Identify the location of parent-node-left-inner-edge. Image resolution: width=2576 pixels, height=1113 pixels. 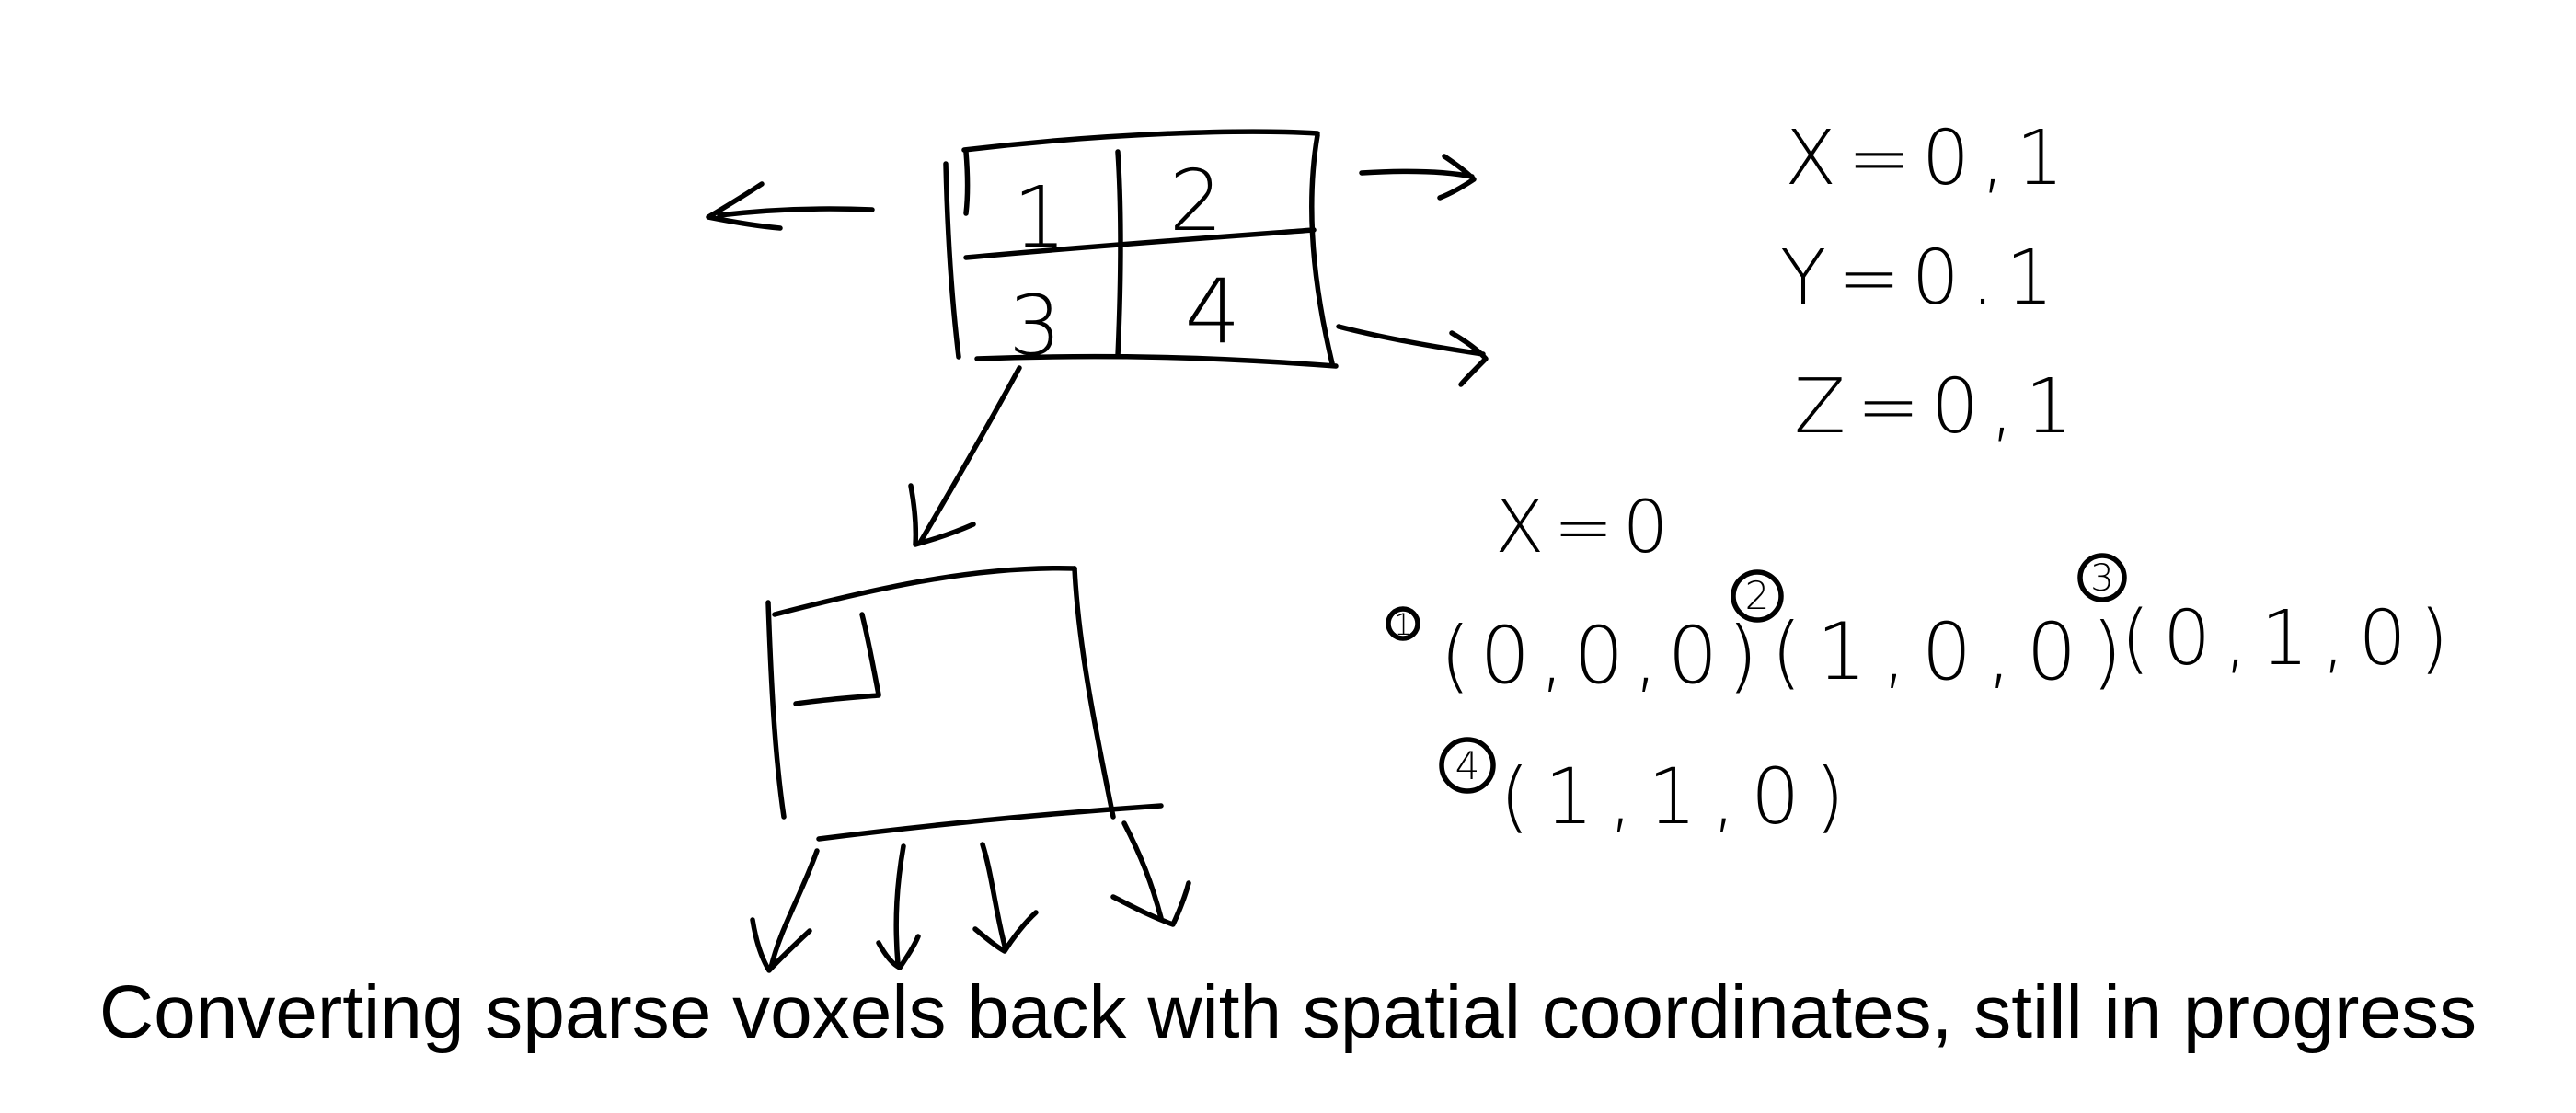
(967, 183).